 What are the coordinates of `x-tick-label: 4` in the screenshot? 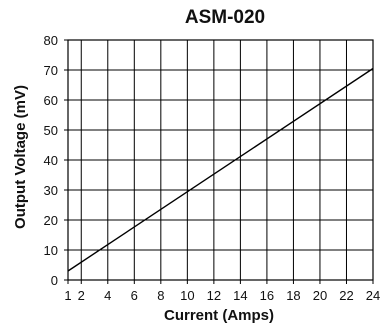 It's located at (107, 295).